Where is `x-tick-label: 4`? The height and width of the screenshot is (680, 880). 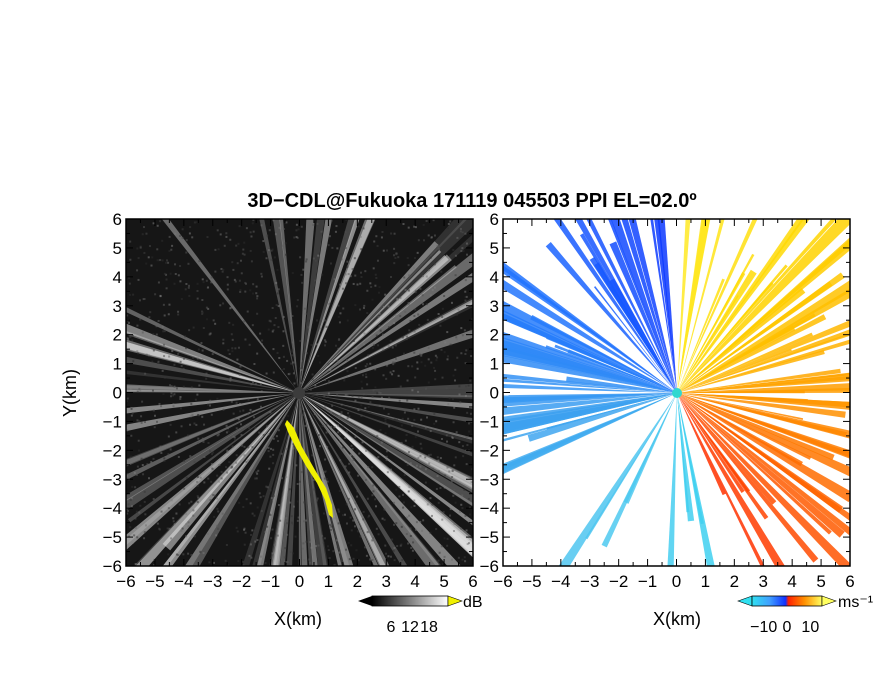 x-tick-label: 4 is located at coordinates (414, 581).